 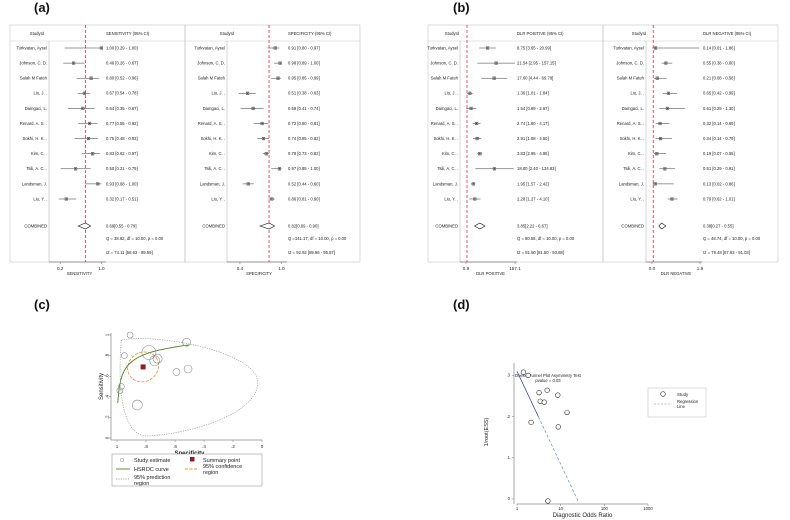 What do you see at coordinates (533, 183) in the screenshot?
I see `estimate-label: 1.95 [1.57 - 2.42]` at bounding box center [533, 183].